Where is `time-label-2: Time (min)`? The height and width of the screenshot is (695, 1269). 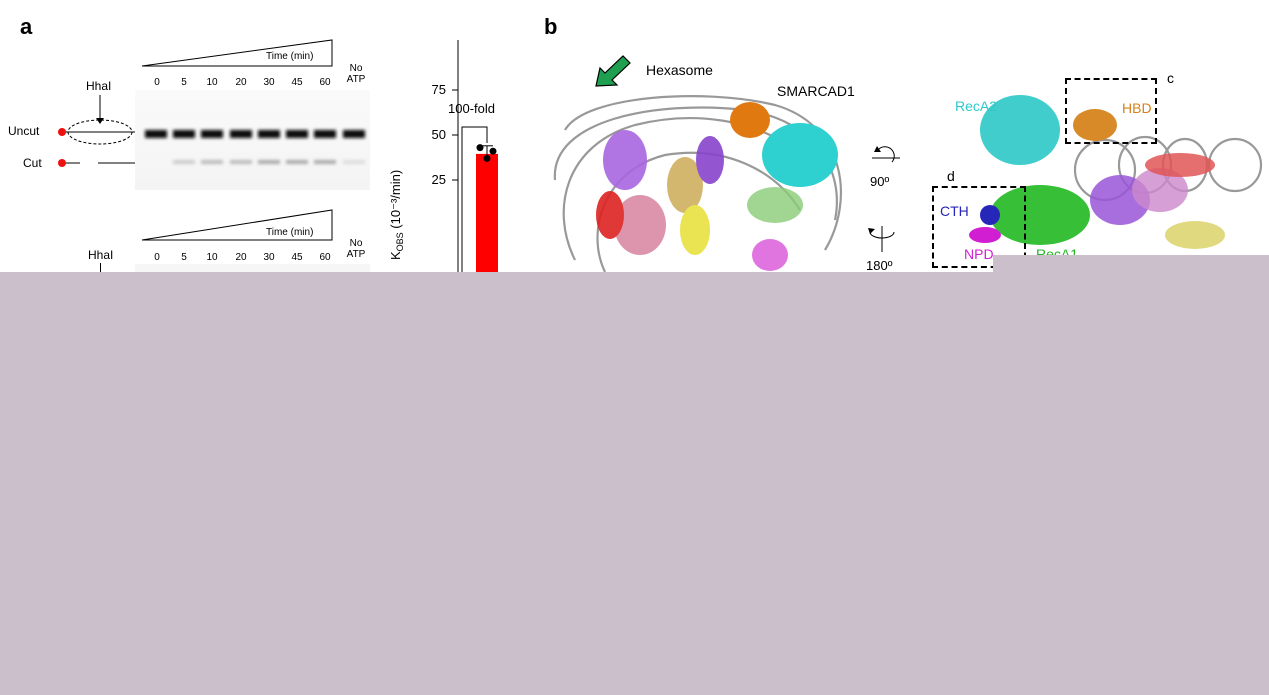
time-label-2: Time (min) is located at coordinates (290, 232).